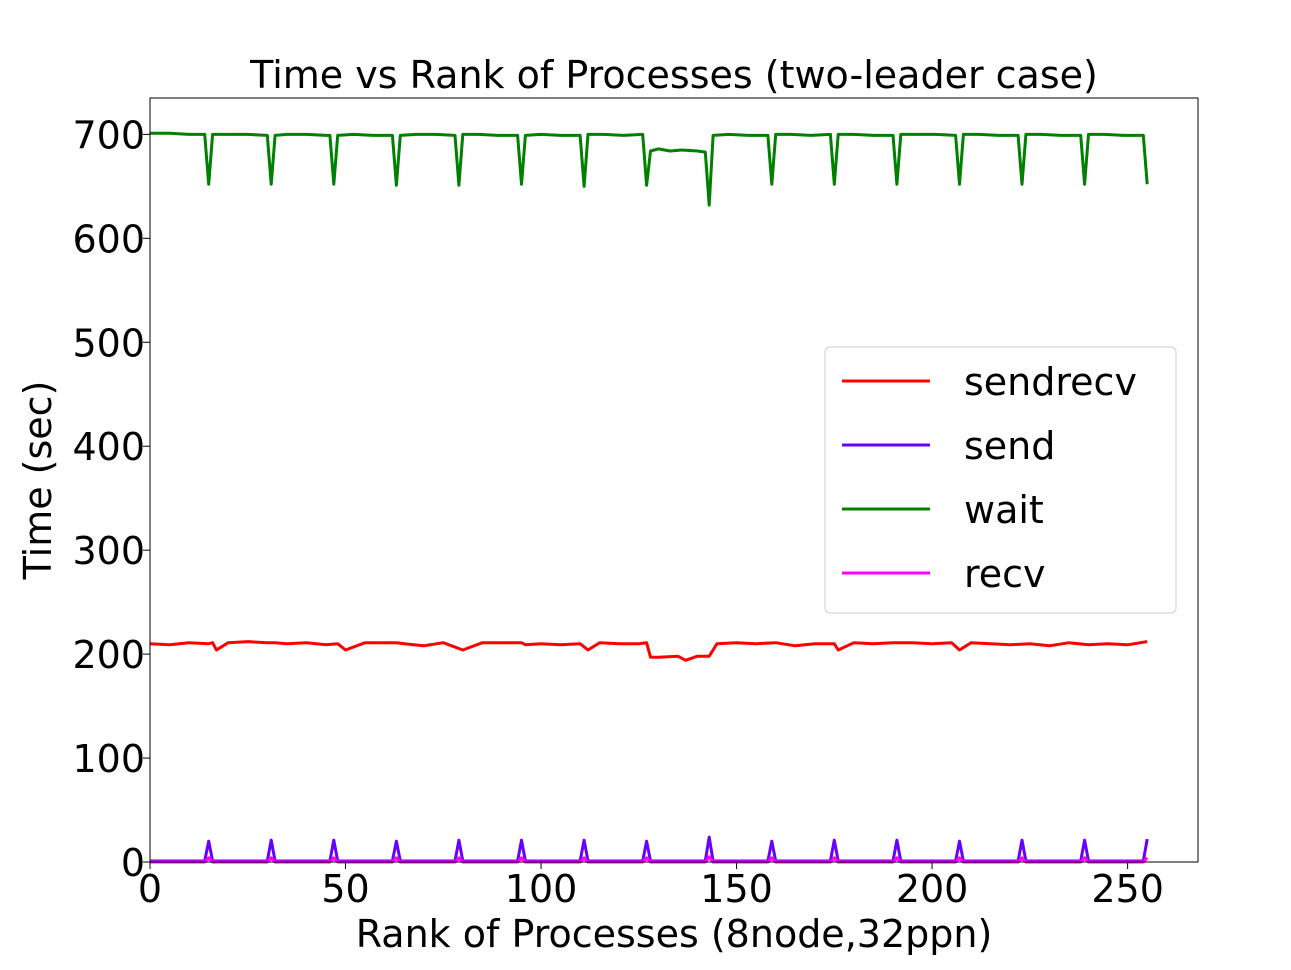 Image resolution: width=1291 pixels, height=970 pixels. Describe the element at coordinates (736, 889) in the screenshot. I see `x-tick-label: 150` at that location.